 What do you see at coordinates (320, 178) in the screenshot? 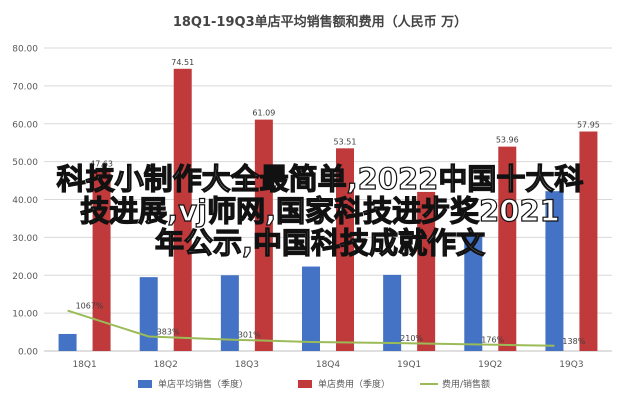
I see `overlay-headline-line-1: 科技小制作大全最简单,2022中国十大科` at bounding box center [320, 178].